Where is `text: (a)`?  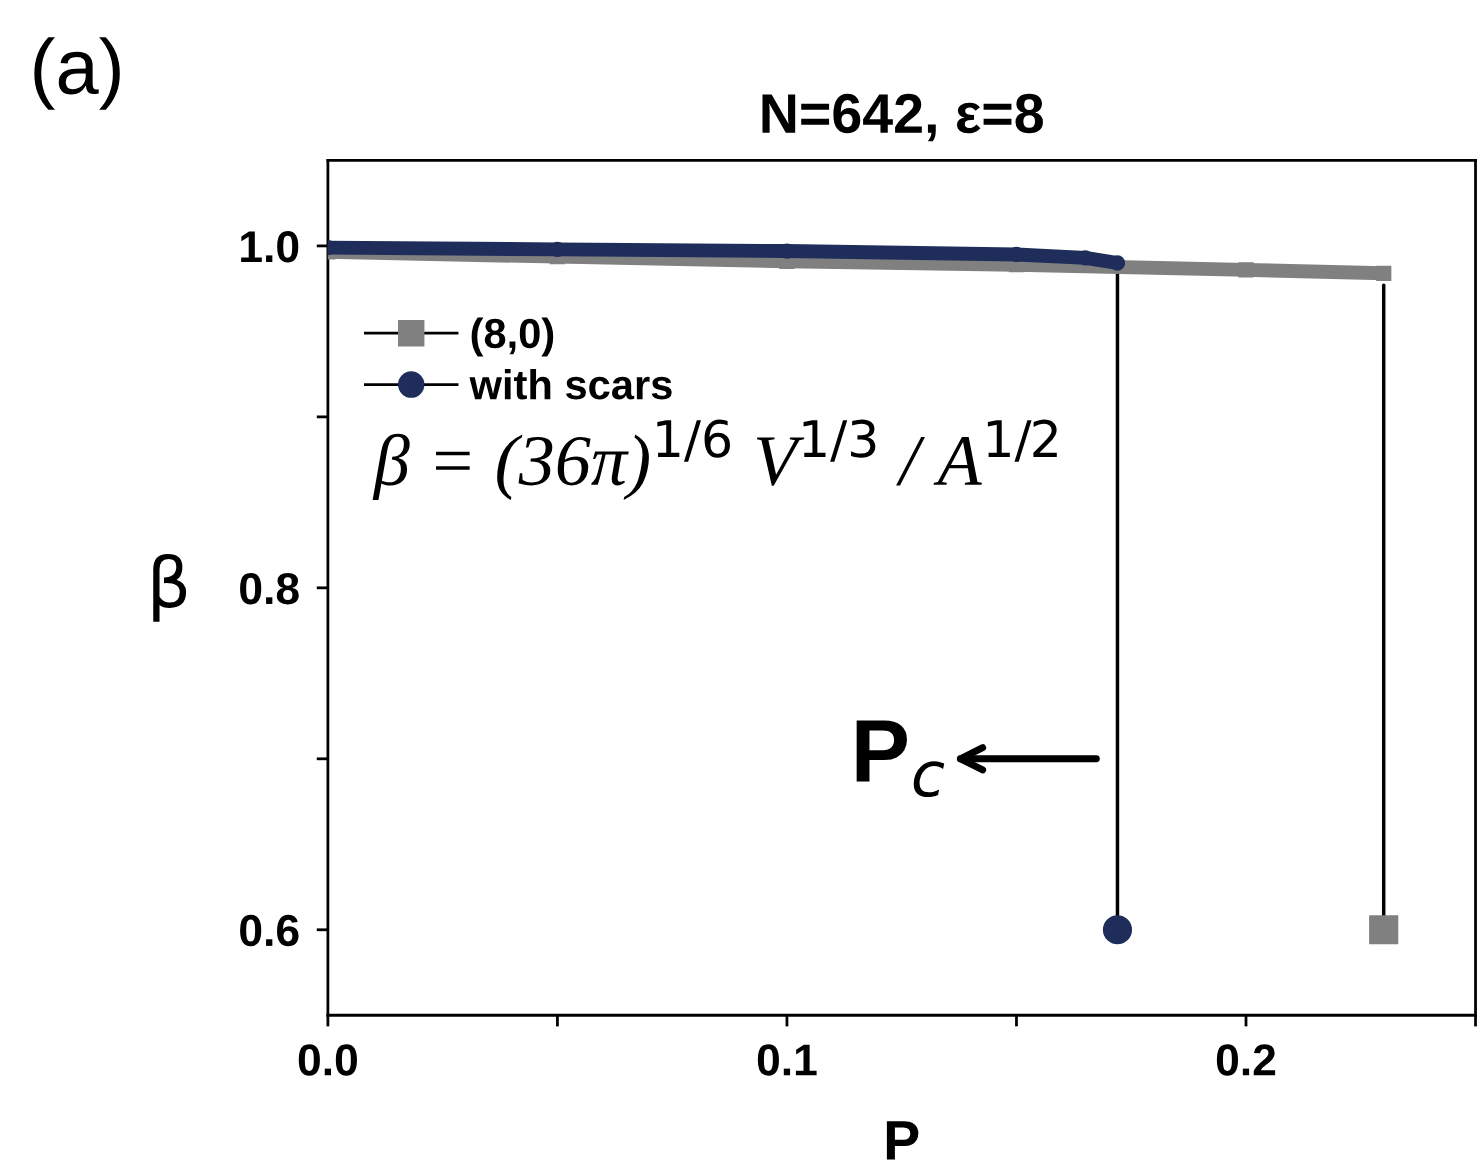
text: (a) is located at coordinates (77, 73).